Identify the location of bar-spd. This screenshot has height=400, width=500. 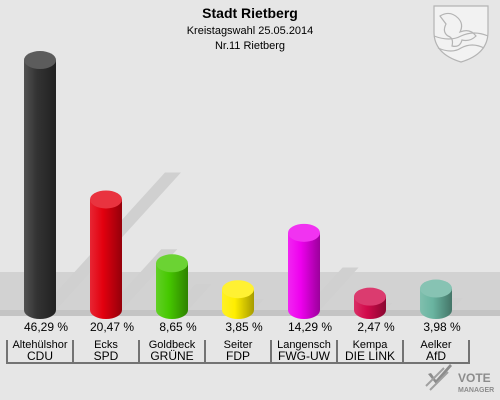
(106, 259).